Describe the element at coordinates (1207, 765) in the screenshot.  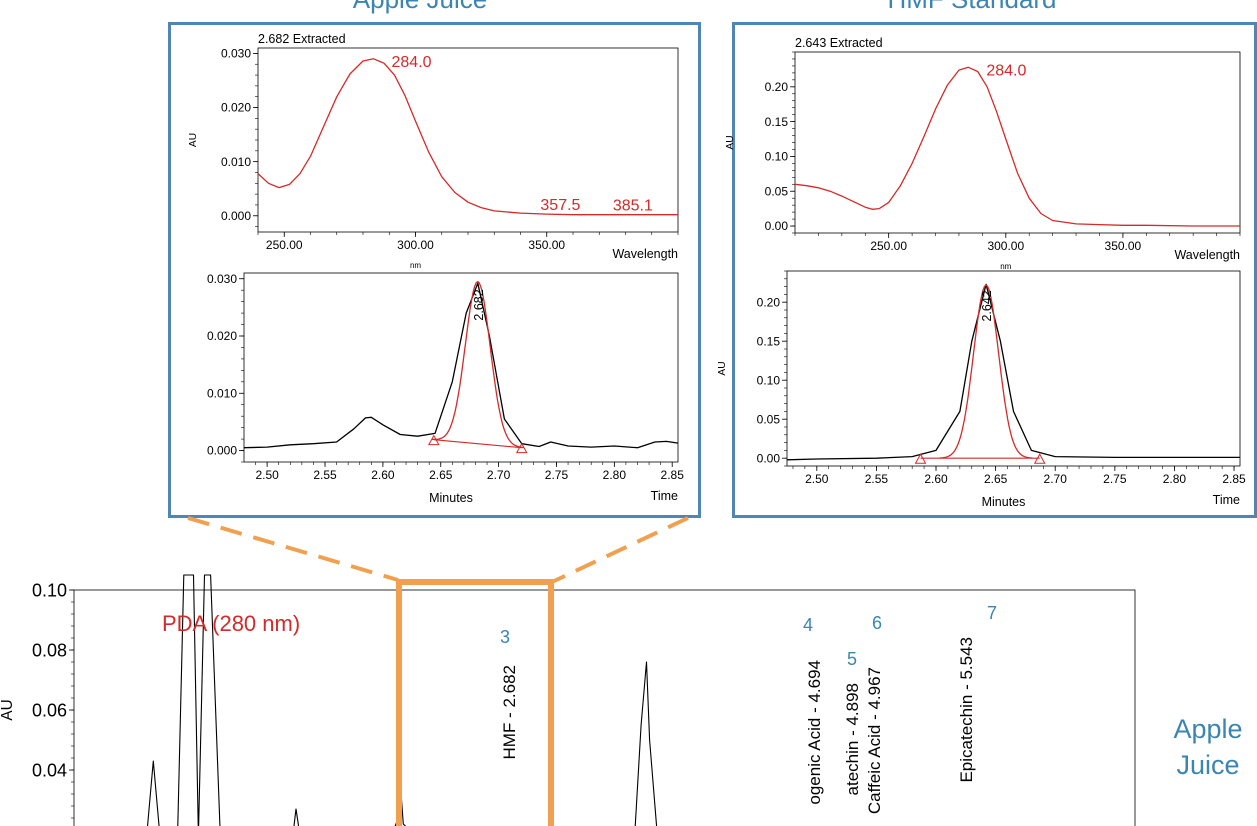
I see `side-label-juice: Juice` at that location.